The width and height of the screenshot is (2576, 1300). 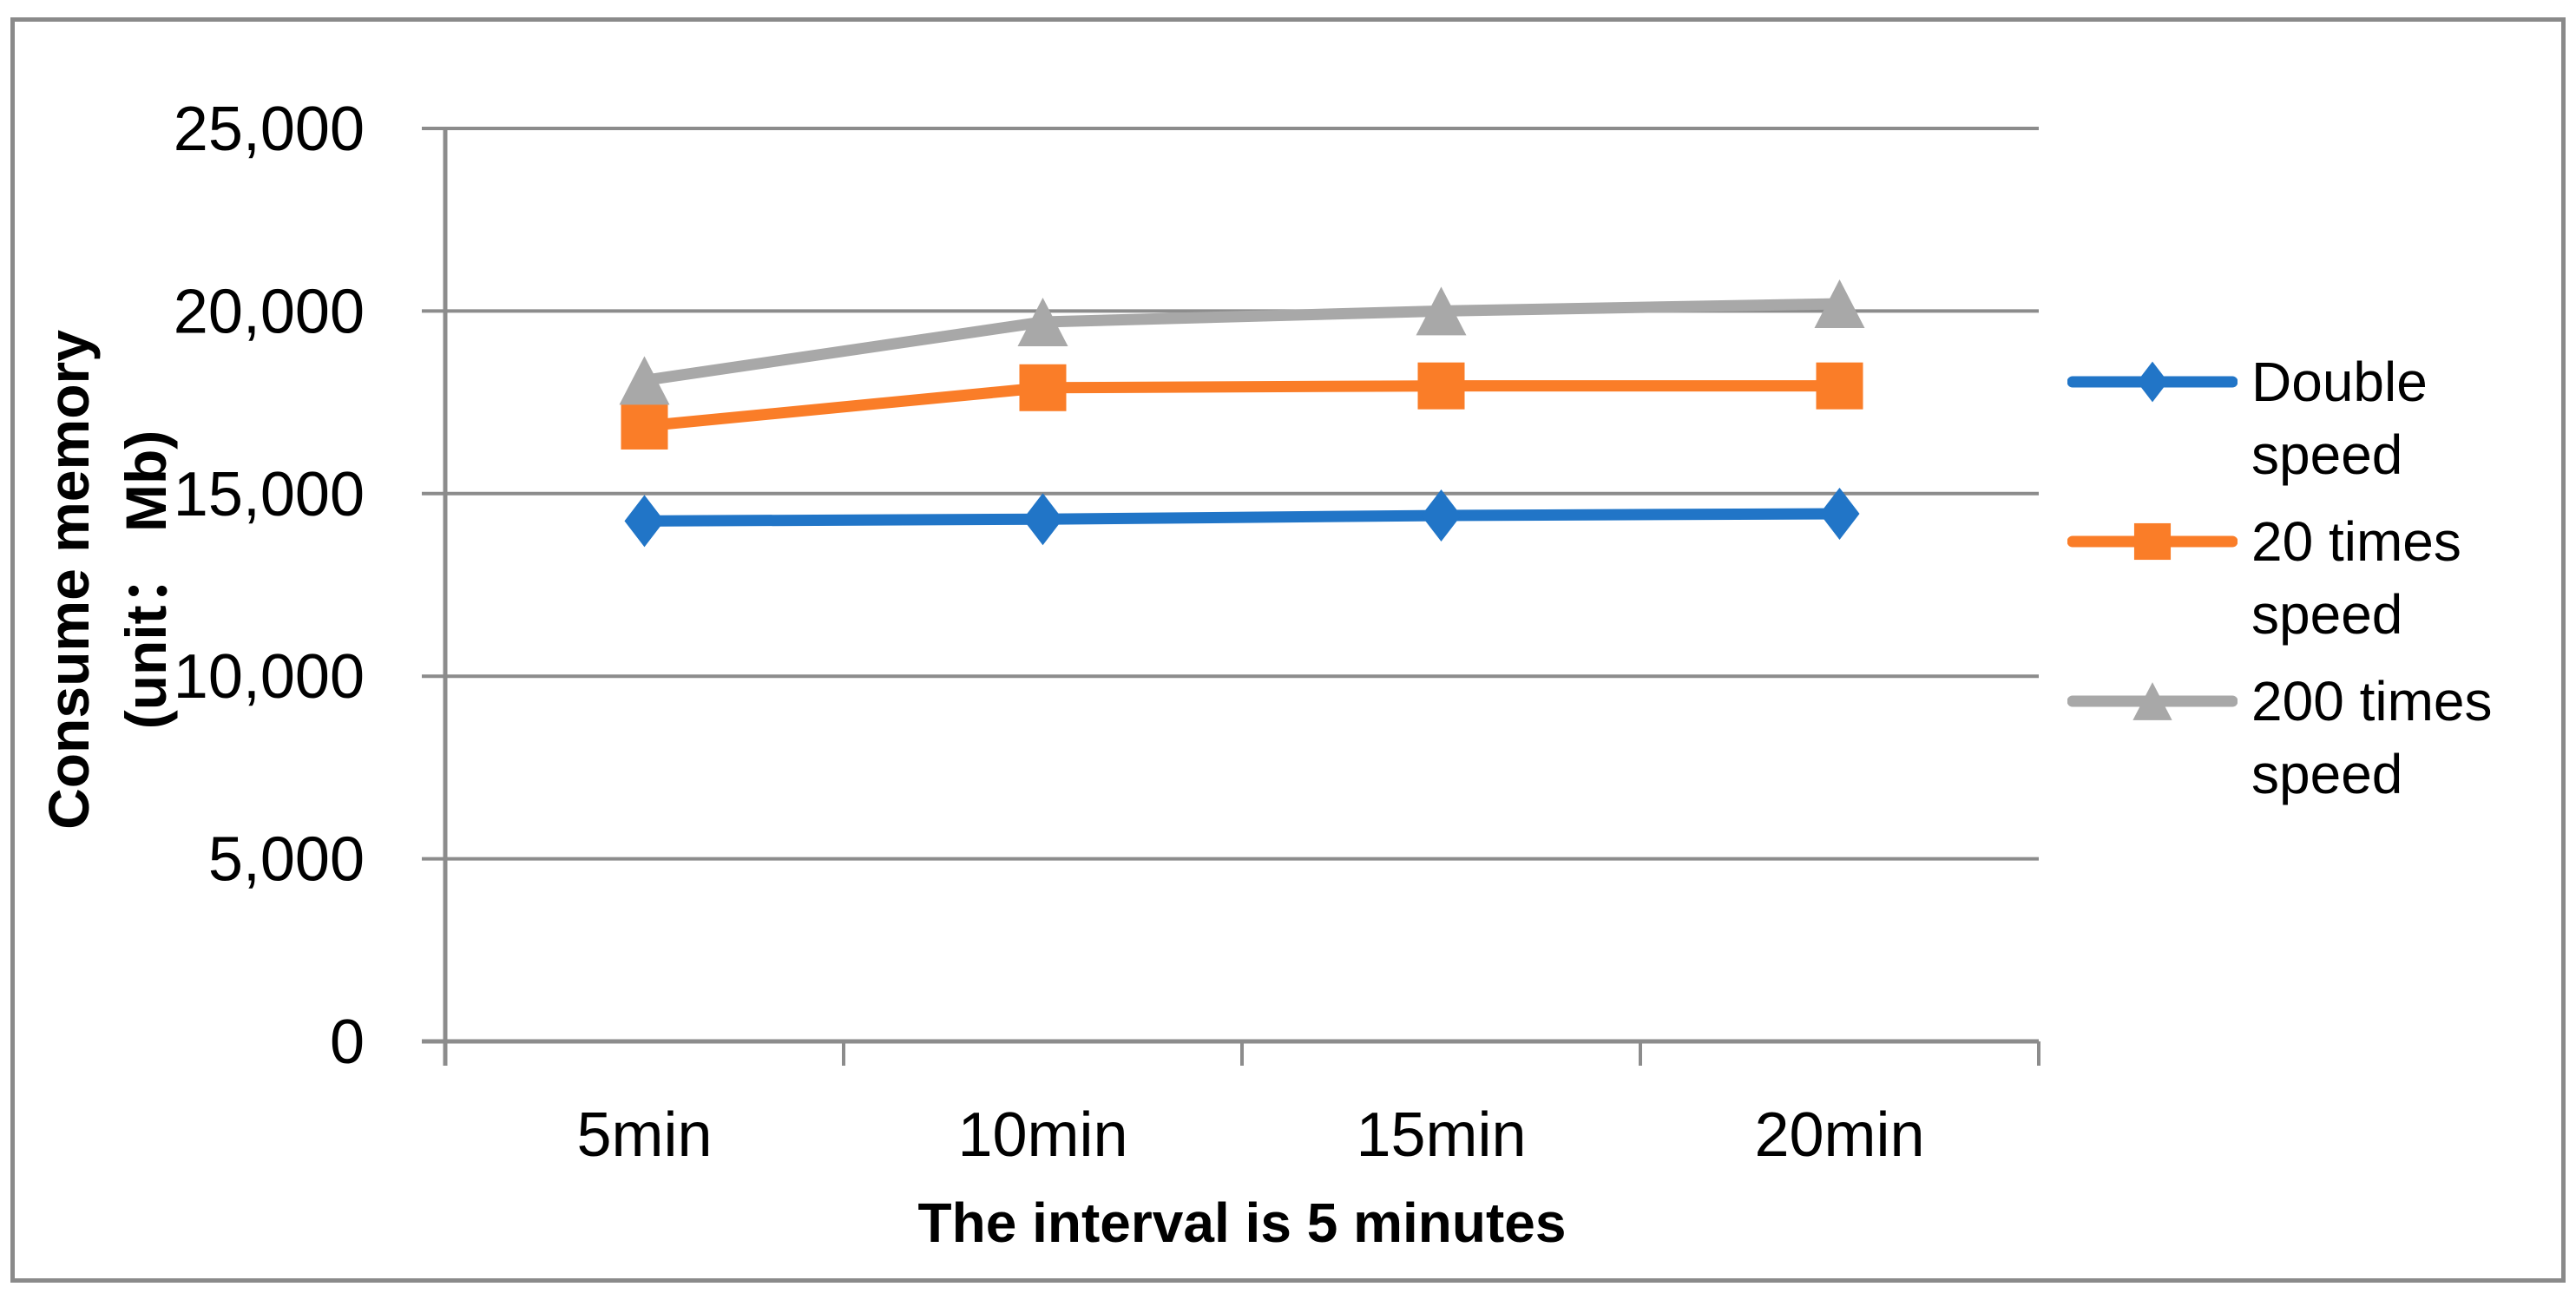 I want to click on legend-marker-square-icon, so click(x=2152, y=541).